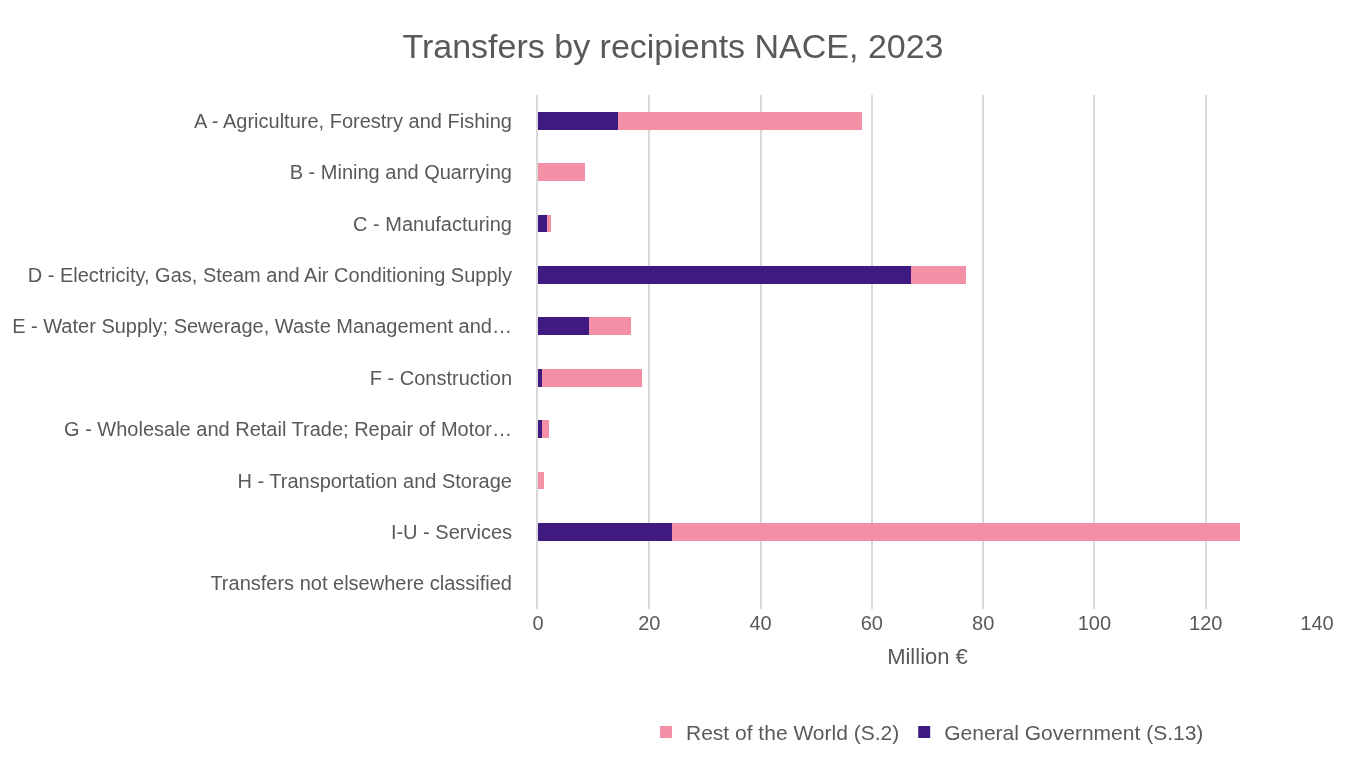 Image resolution: width=1346 pixels, height=765 pixels. Describe the element at coordinates (269, 274) in the screenshot. I see `y-tick-label: D - Electricity, Gas, Steam and Air Conditioning Supply` at that location.